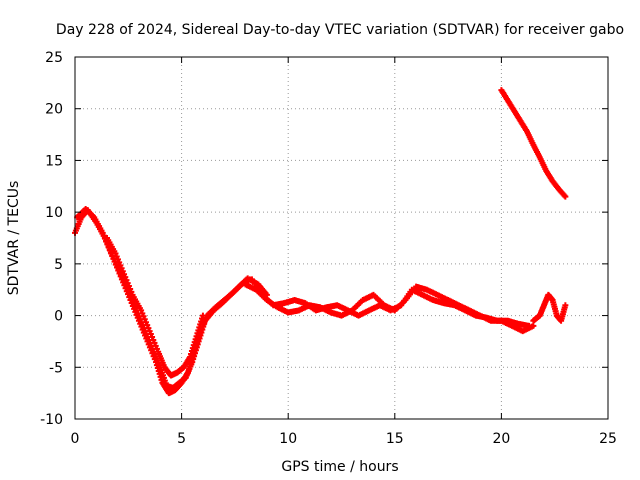 The height and width of the screenshot is (480, 640). Describe the element at coordinates (56, 368) in the screenshot. I see `y-tick-label: -5` at that location.